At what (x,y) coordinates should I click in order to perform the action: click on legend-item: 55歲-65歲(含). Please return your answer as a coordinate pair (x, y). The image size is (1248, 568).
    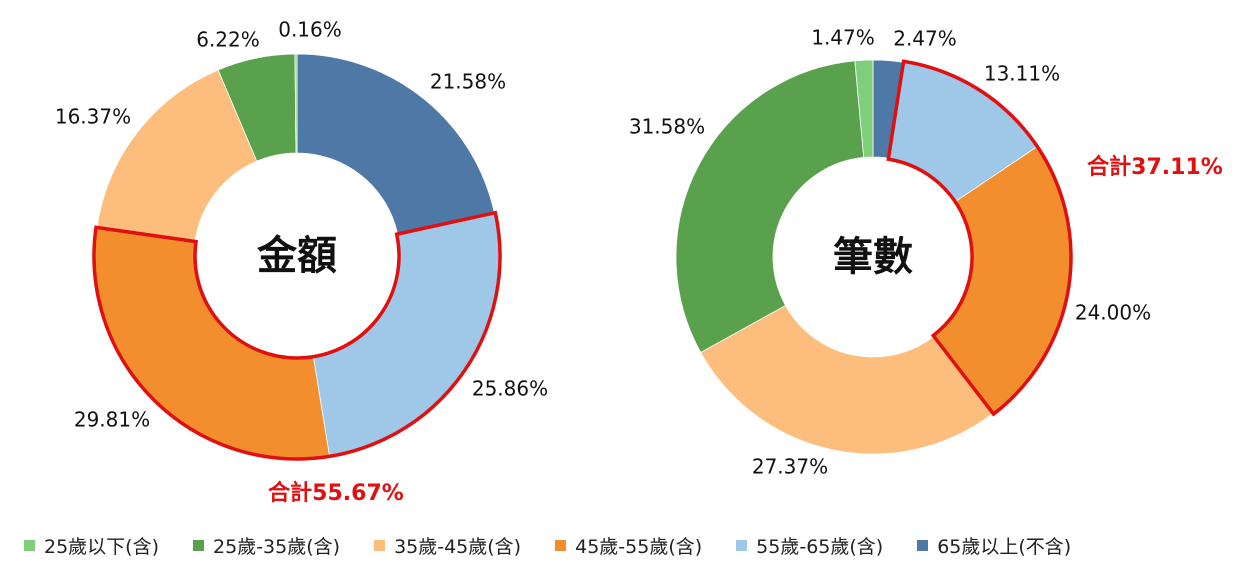
    Looking at the image, I should click on (809, 545).